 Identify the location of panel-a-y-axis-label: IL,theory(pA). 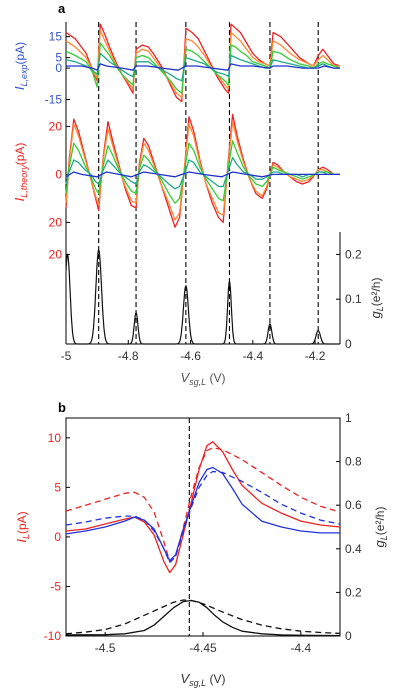
(20, 172).